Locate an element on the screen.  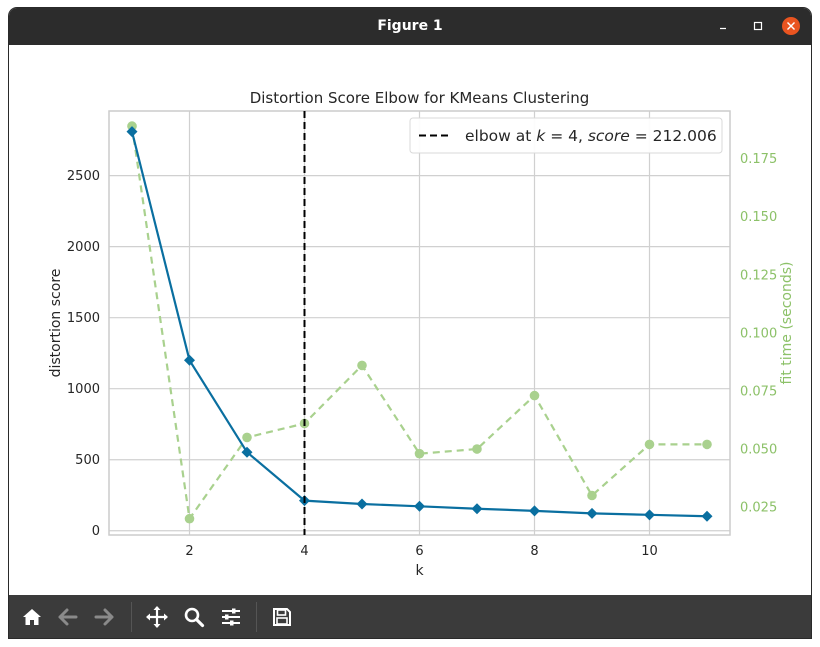
x-tick-label: 2 is located at coordinates (189, 551).